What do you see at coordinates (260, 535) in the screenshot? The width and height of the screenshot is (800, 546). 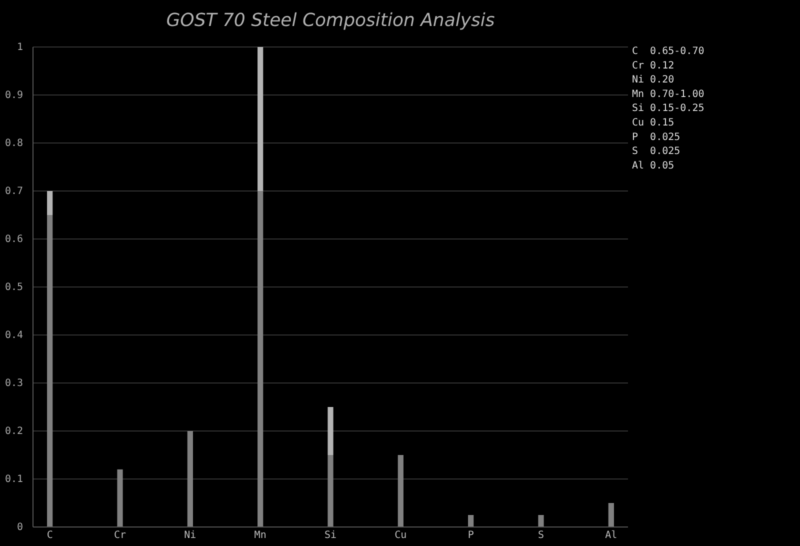 I see `x-tick-label: Mn` at bounding box center [260, 535].